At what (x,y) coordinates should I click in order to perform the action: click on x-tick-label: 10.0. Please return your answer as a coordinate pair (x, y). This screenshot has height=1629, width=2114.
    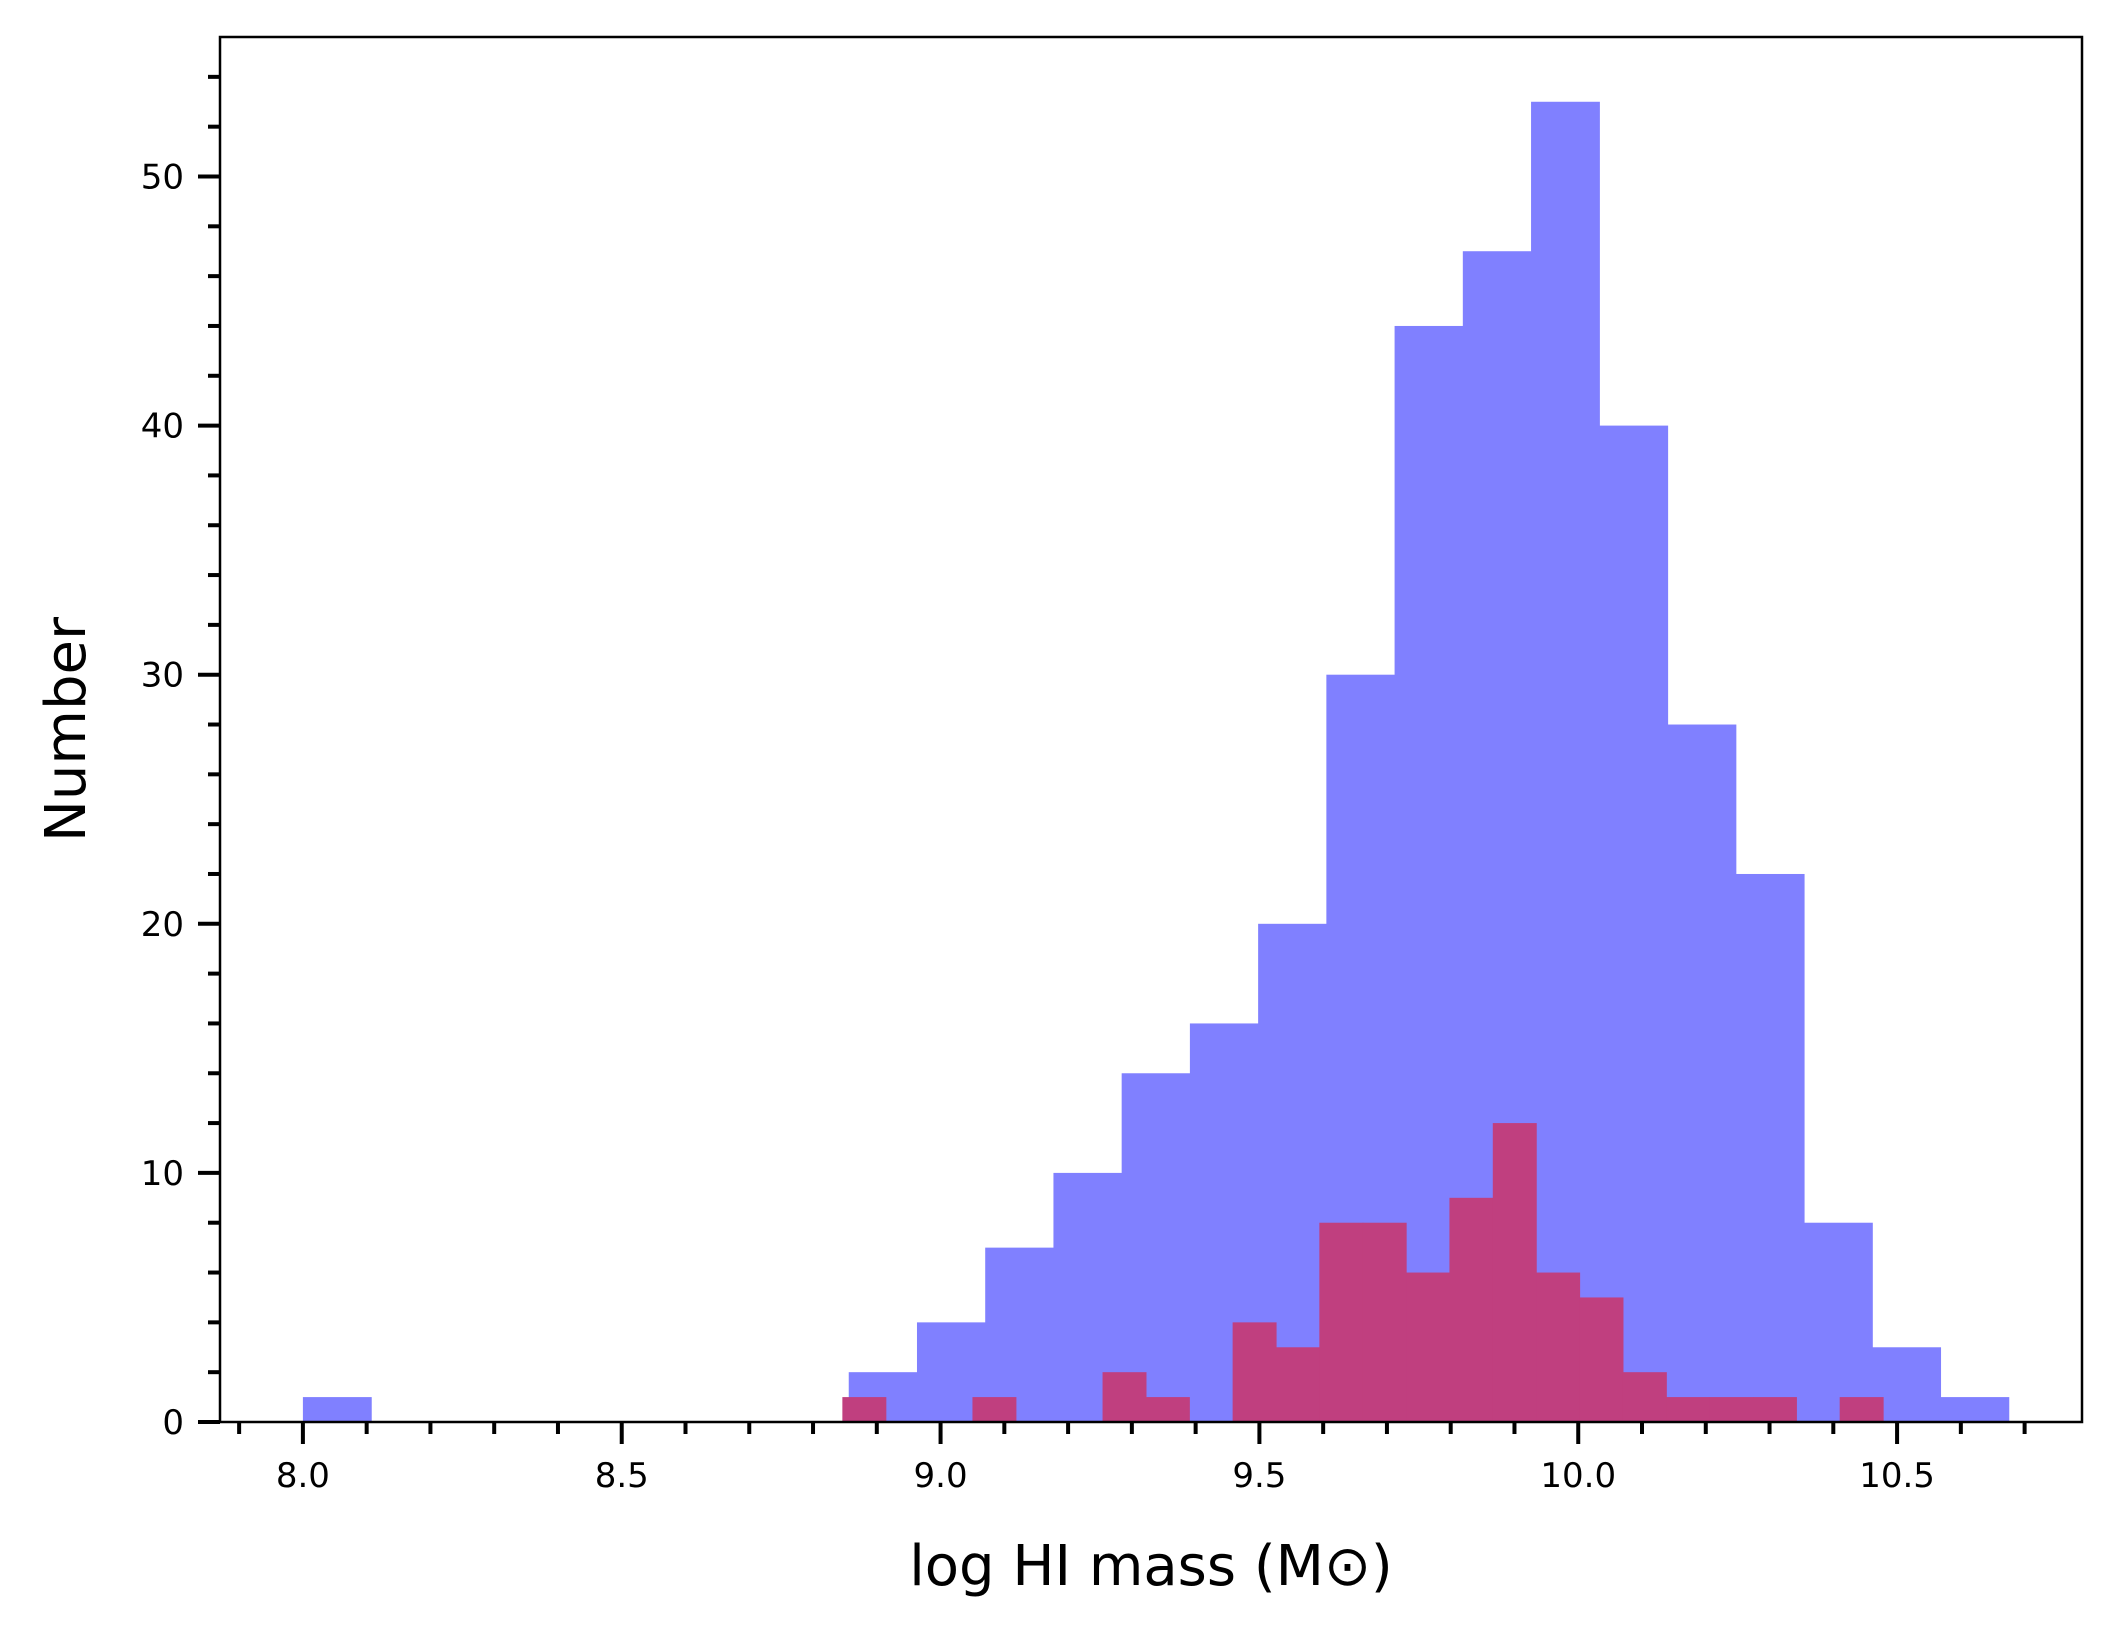
    Looking at the image, I should click on (1578, 1476).